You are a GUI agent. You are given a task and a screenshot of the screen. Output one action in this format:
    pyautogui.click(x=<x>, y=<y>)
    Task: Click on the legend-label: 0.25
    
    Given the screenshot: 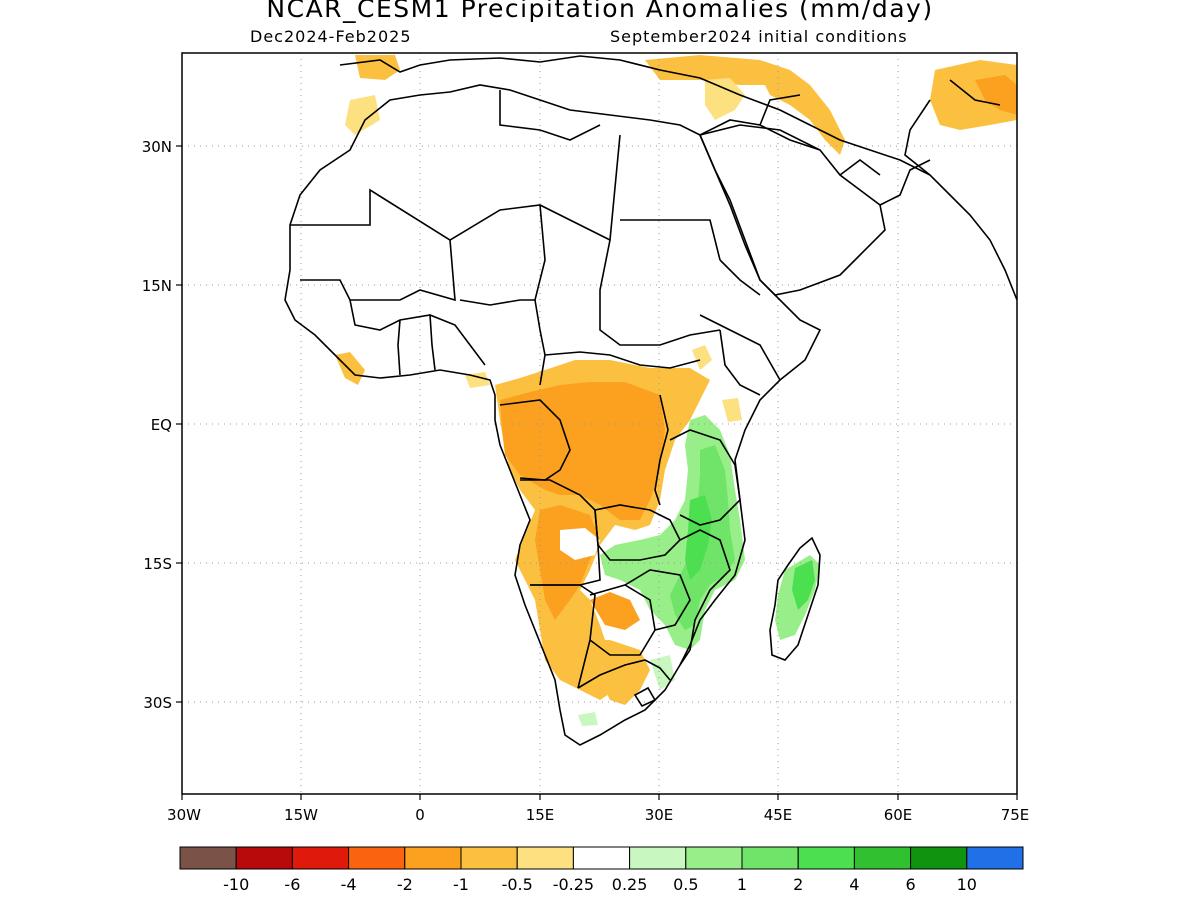 What is the action you would take?
    pyautogui.click(x=630, y=884)
    